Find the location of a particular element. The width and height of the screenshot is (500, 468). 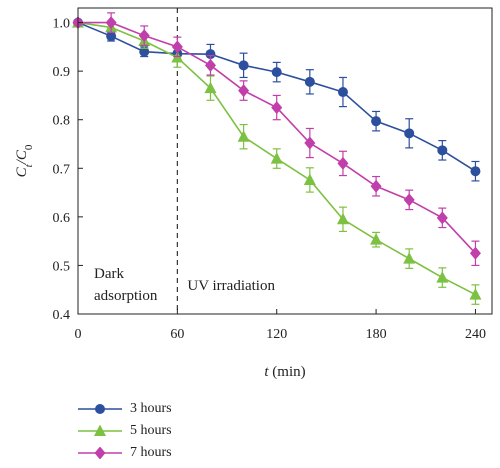

annotation-adsorption: adsorption is located at coordinates (126, 296).